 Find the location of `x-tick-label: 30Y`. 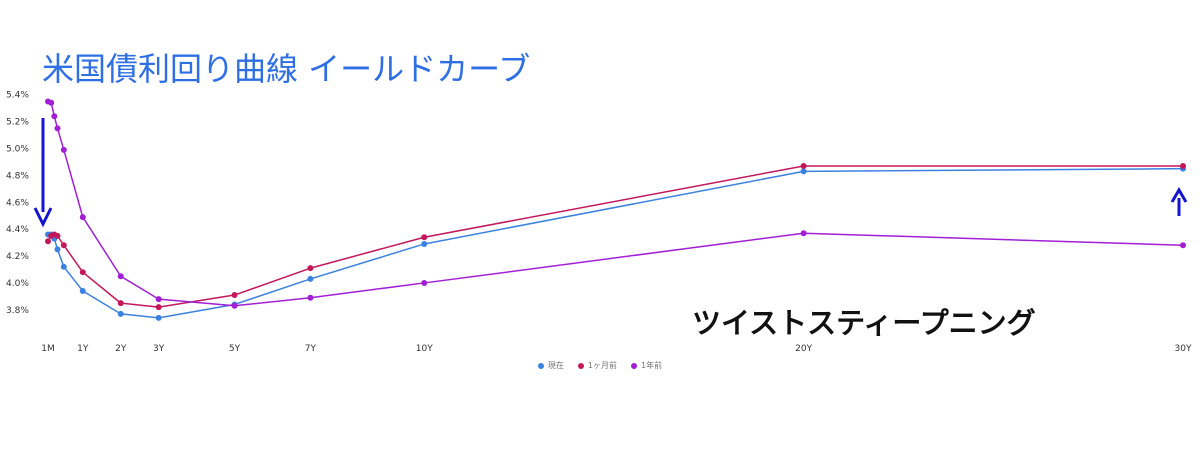

x-tick-label: 30Y is located at coordinates (1183, 349).